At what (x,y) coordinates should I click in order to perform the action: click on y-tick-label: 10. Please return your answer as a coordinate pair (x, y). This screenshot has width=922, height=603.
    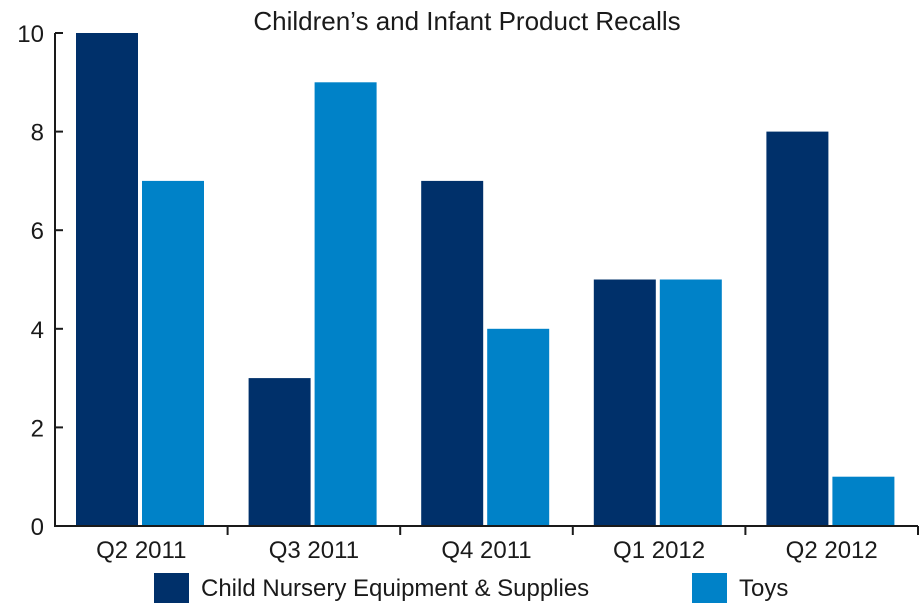
    Looking at the image, I should click on (30, 34).